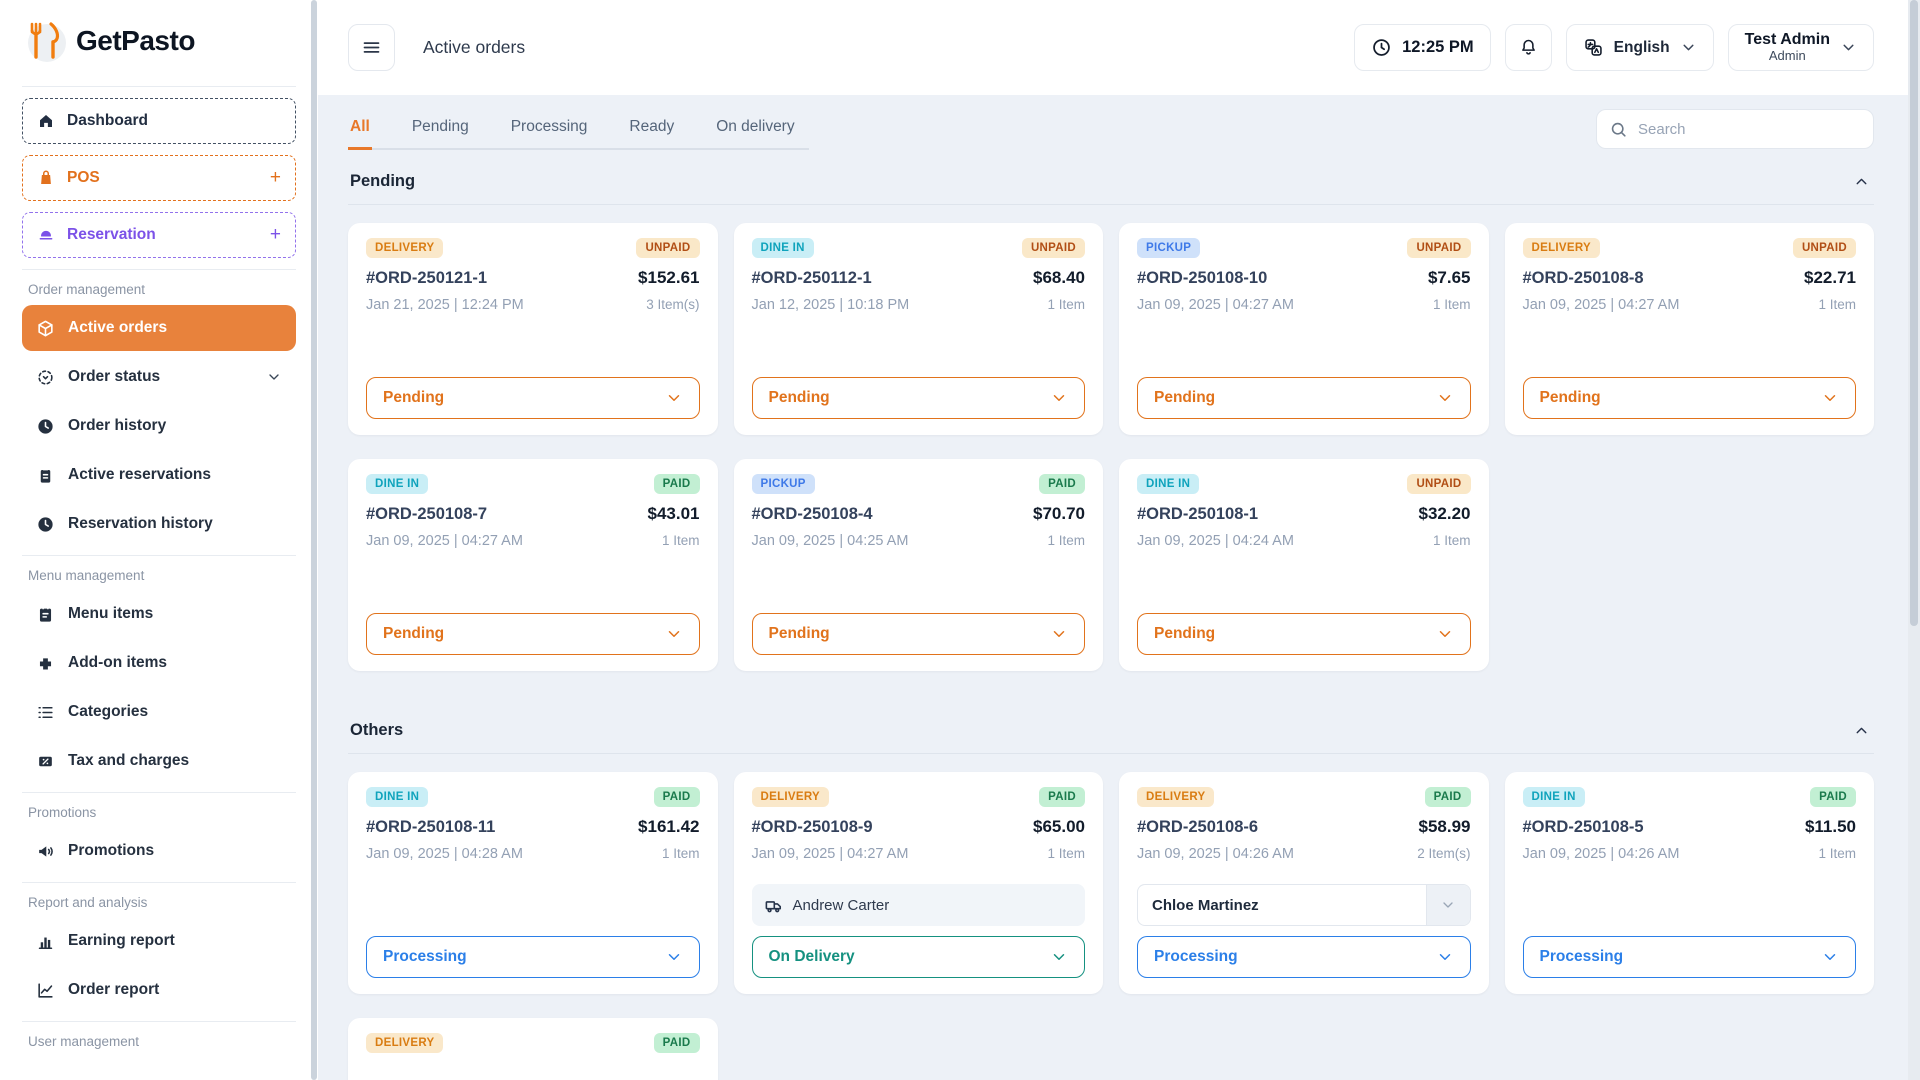 The height and width of the screenshot is (1080, 1920). Describe the element at coordinates (431, 827) in the screenshot. I see `order-id: #ORD-250108-11` at that location.